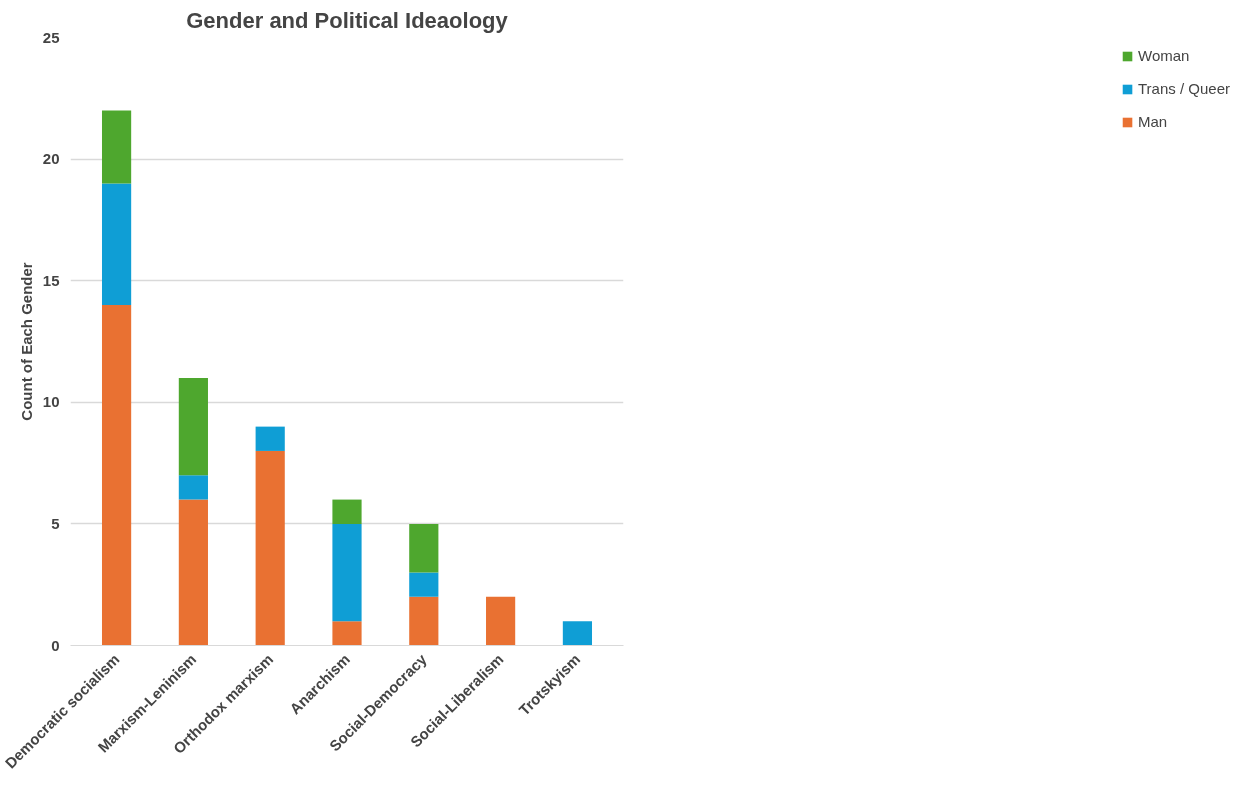  Describe the element at coordinates (55, 645) in the screenshot. I see `y-tick-label: 0` at that location.